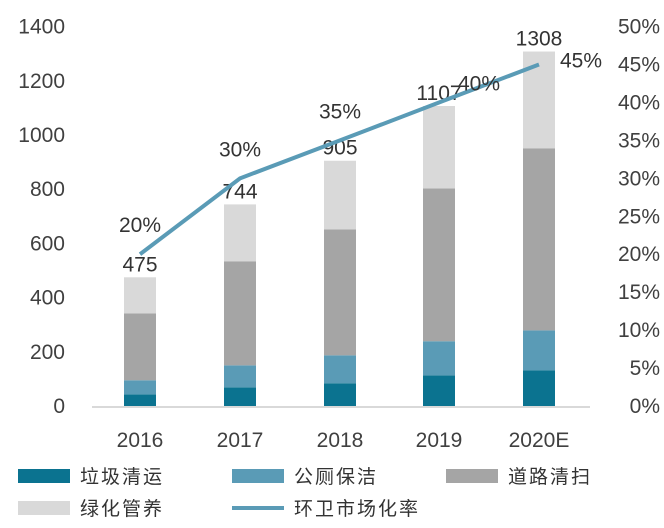 Image resolution: width=664 pixels, height=528 pixels. I want to click on x-tick-label: 2016, so click(140, 440).